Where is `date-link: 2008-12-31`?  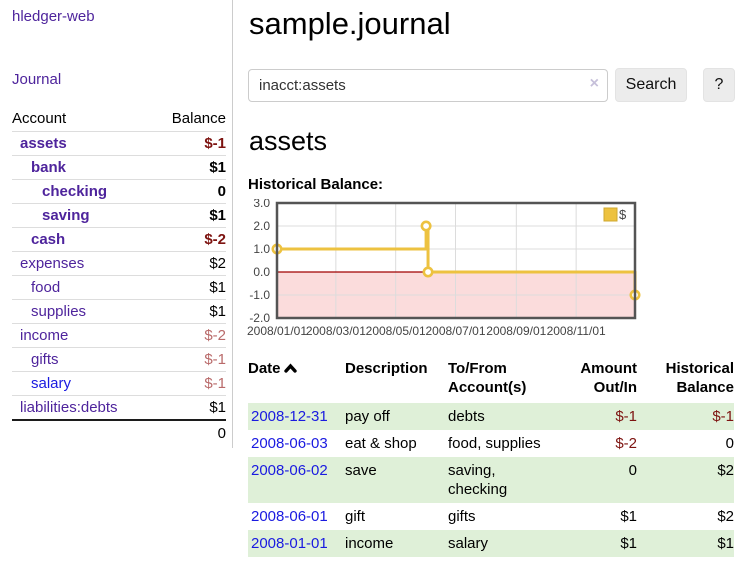 date-link: 2008-12-31 is located at coordinates (289, 416).